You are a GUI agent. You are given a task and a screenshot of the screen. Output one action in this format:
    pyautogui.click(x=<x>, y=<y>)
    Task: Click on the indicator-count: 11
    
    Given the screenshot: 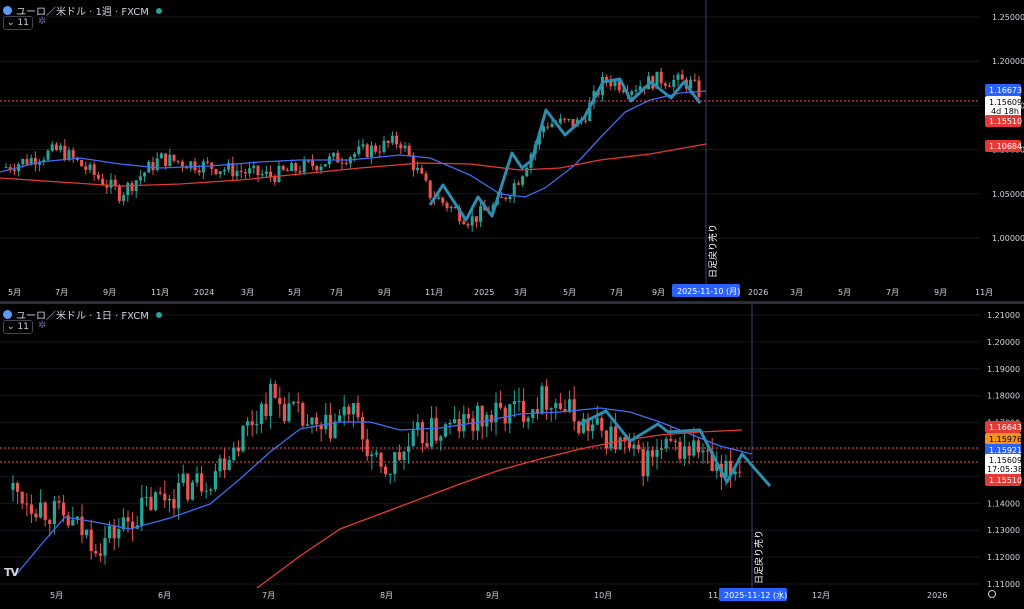 What is the action you would take?
    pyautogui.click(x=23, y=327)
    